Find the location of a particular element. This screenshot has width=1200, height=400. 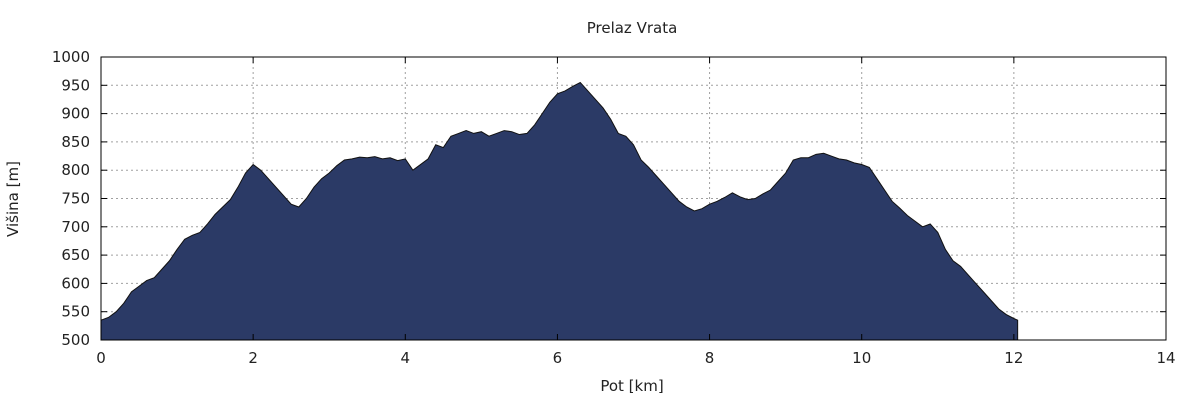

y-tick-labels: 500 550 600 650 700 750 800 850 900 950 1000 is located at coordinates (71, 198).